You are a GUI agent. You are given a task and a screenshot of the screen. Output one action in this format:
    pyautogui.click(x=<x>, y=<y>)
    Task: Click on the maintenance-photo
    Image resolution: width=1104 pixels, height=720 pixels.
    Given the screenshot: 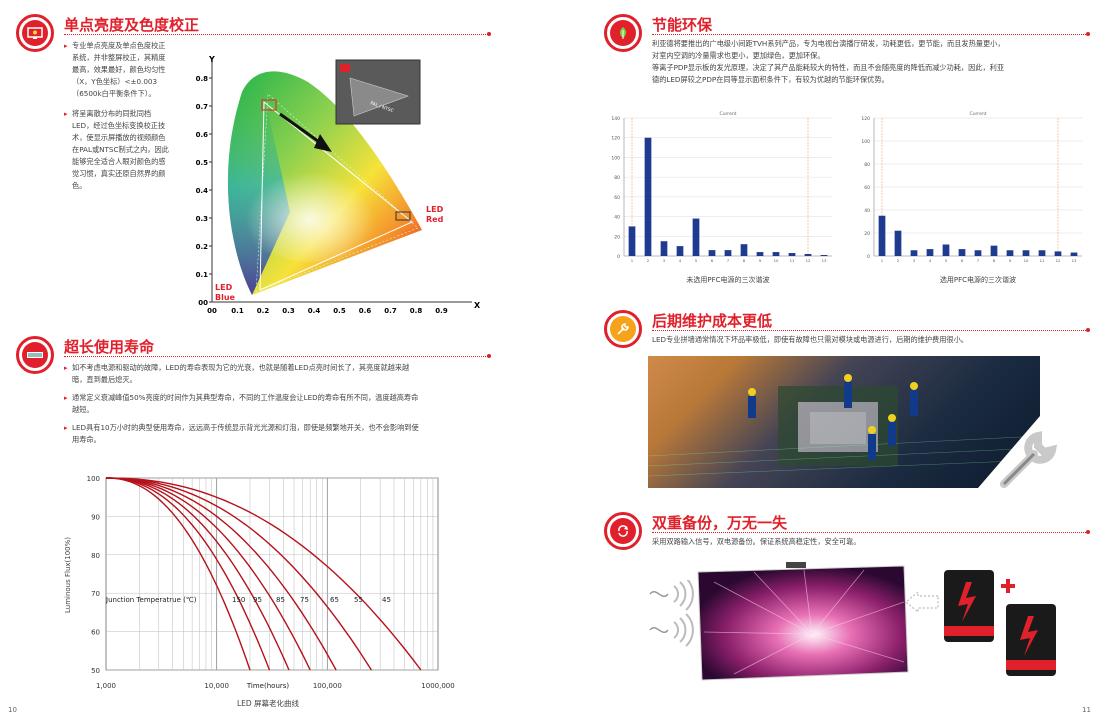 What is the action you would take?
    pyautogui.click(x=844, y=422)
    